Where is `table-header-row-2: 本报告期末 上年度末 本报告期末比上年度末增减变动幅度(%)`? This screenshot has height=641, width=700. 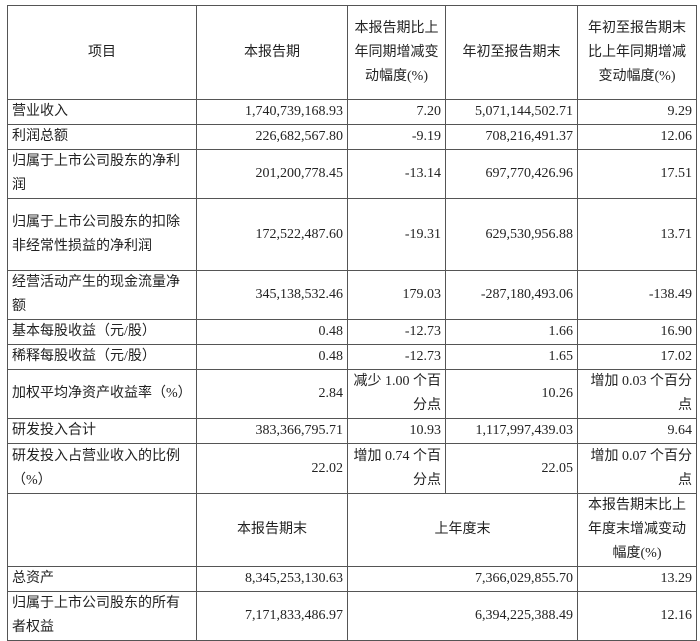
table-header-row-2: 本报告期末 上年度末 本报告期末比上年度末增减变动幅度(%) is located at coordinates (352, 530).